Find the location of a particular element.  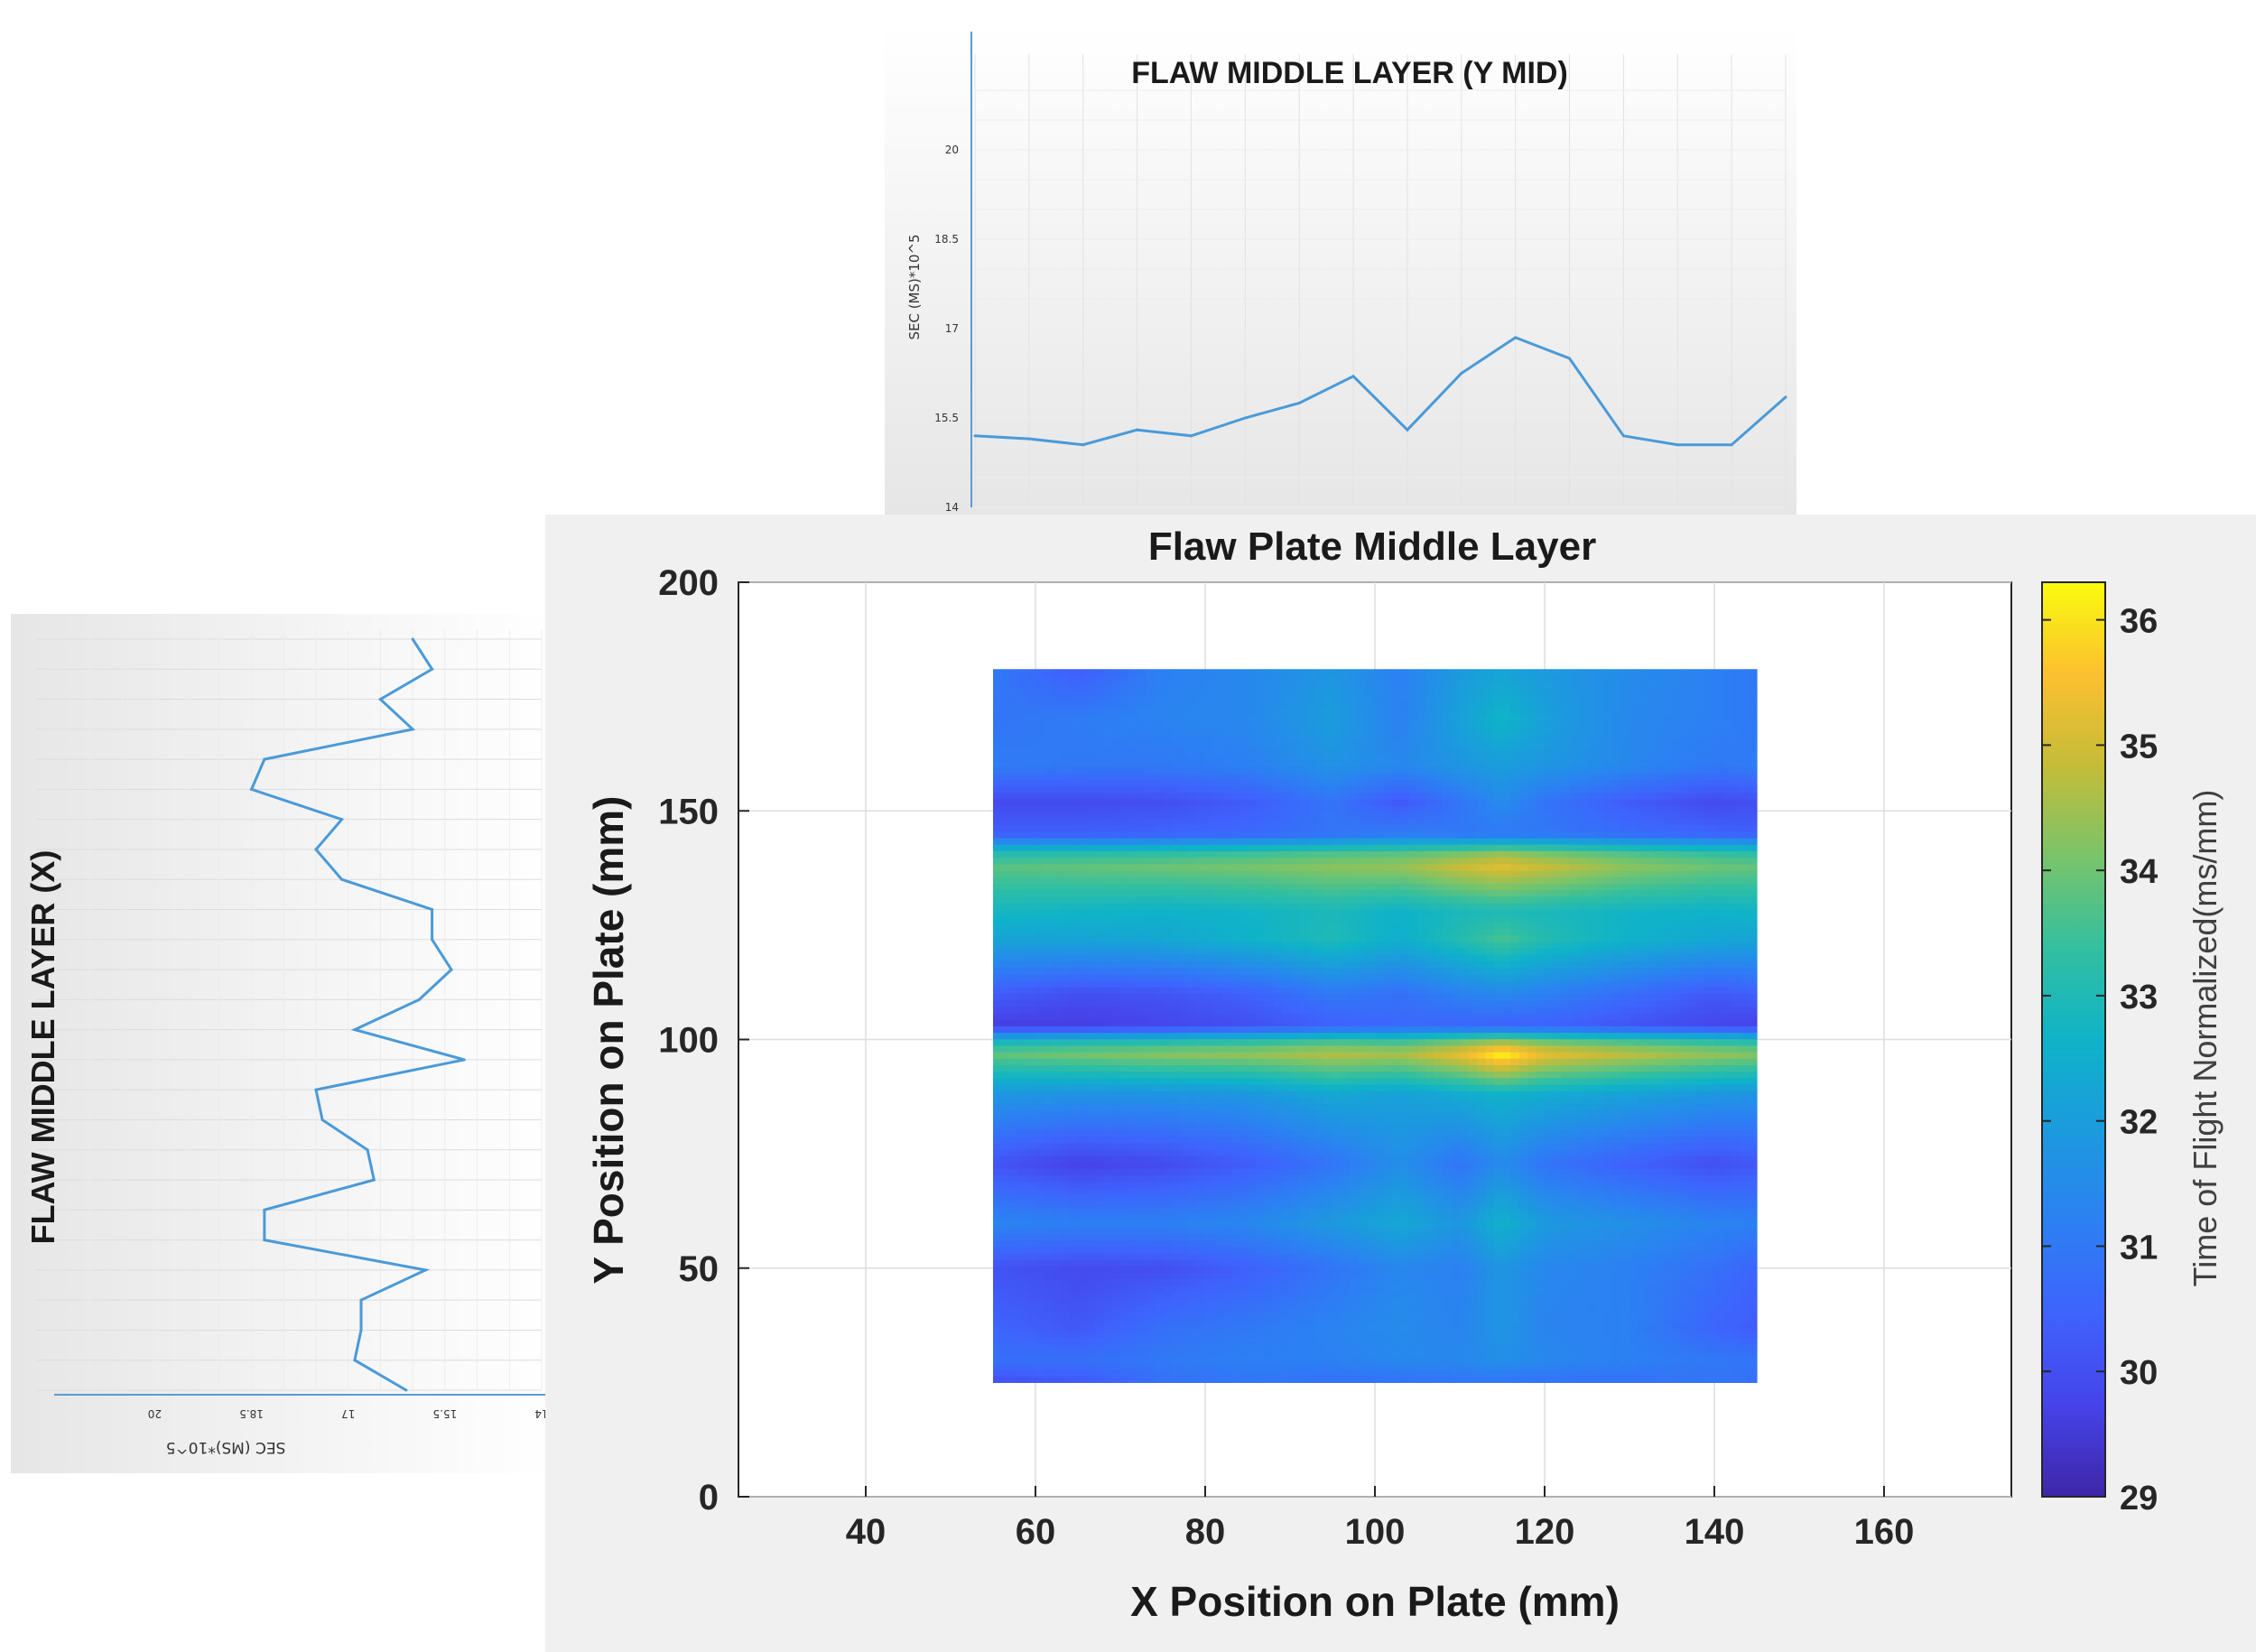

left-chart-title: FLAW MIDDLE LAYER (X) is located at coordinates (42, 1047).